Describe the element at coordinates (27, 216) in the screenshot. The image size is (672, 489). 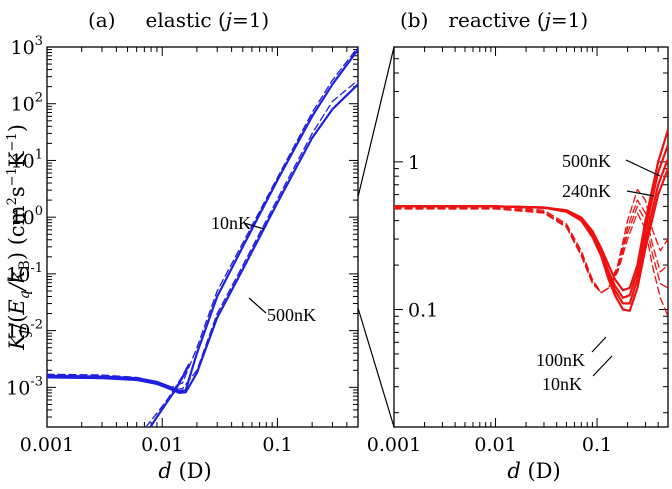
I see `y-tick-label: 10⁰` at that location.